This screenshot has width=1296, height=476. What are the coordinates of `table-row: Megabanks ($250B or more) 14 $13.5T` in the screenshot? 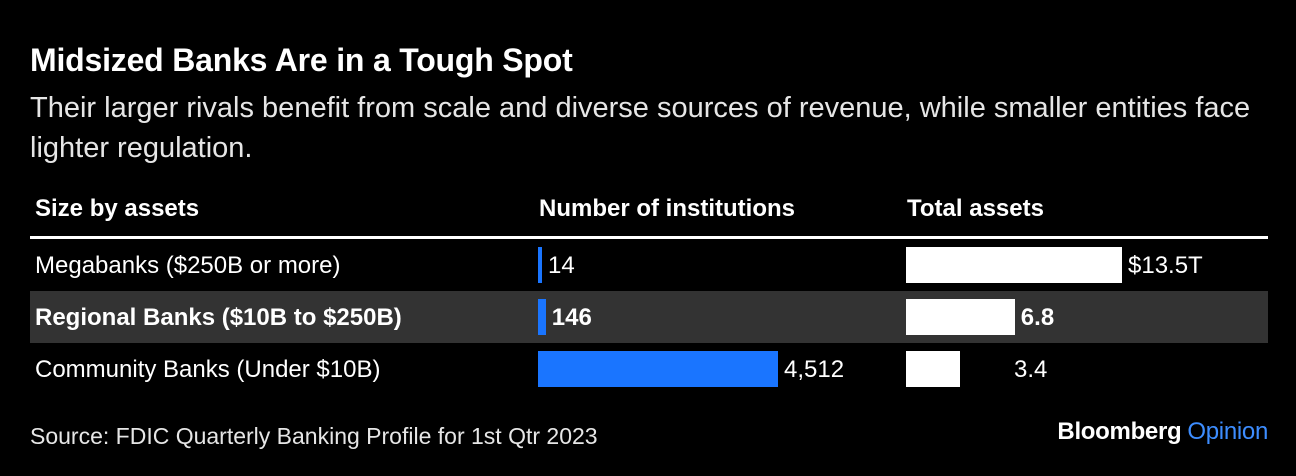 It's located at (649, 265).